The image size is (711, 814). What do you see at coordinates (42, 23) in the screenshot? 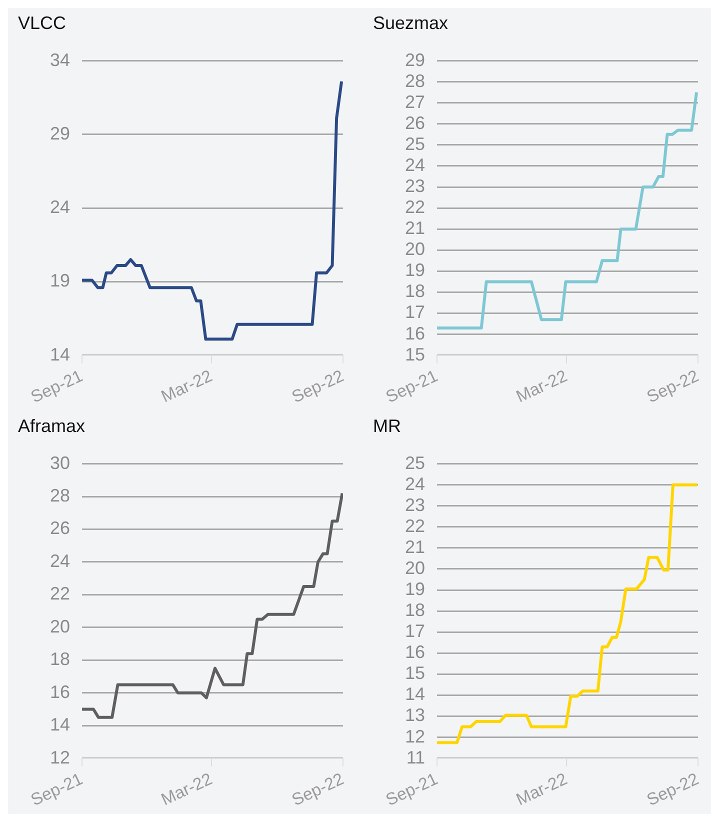
I see `chart-title: VLCC` at bounding box center [42, 23].